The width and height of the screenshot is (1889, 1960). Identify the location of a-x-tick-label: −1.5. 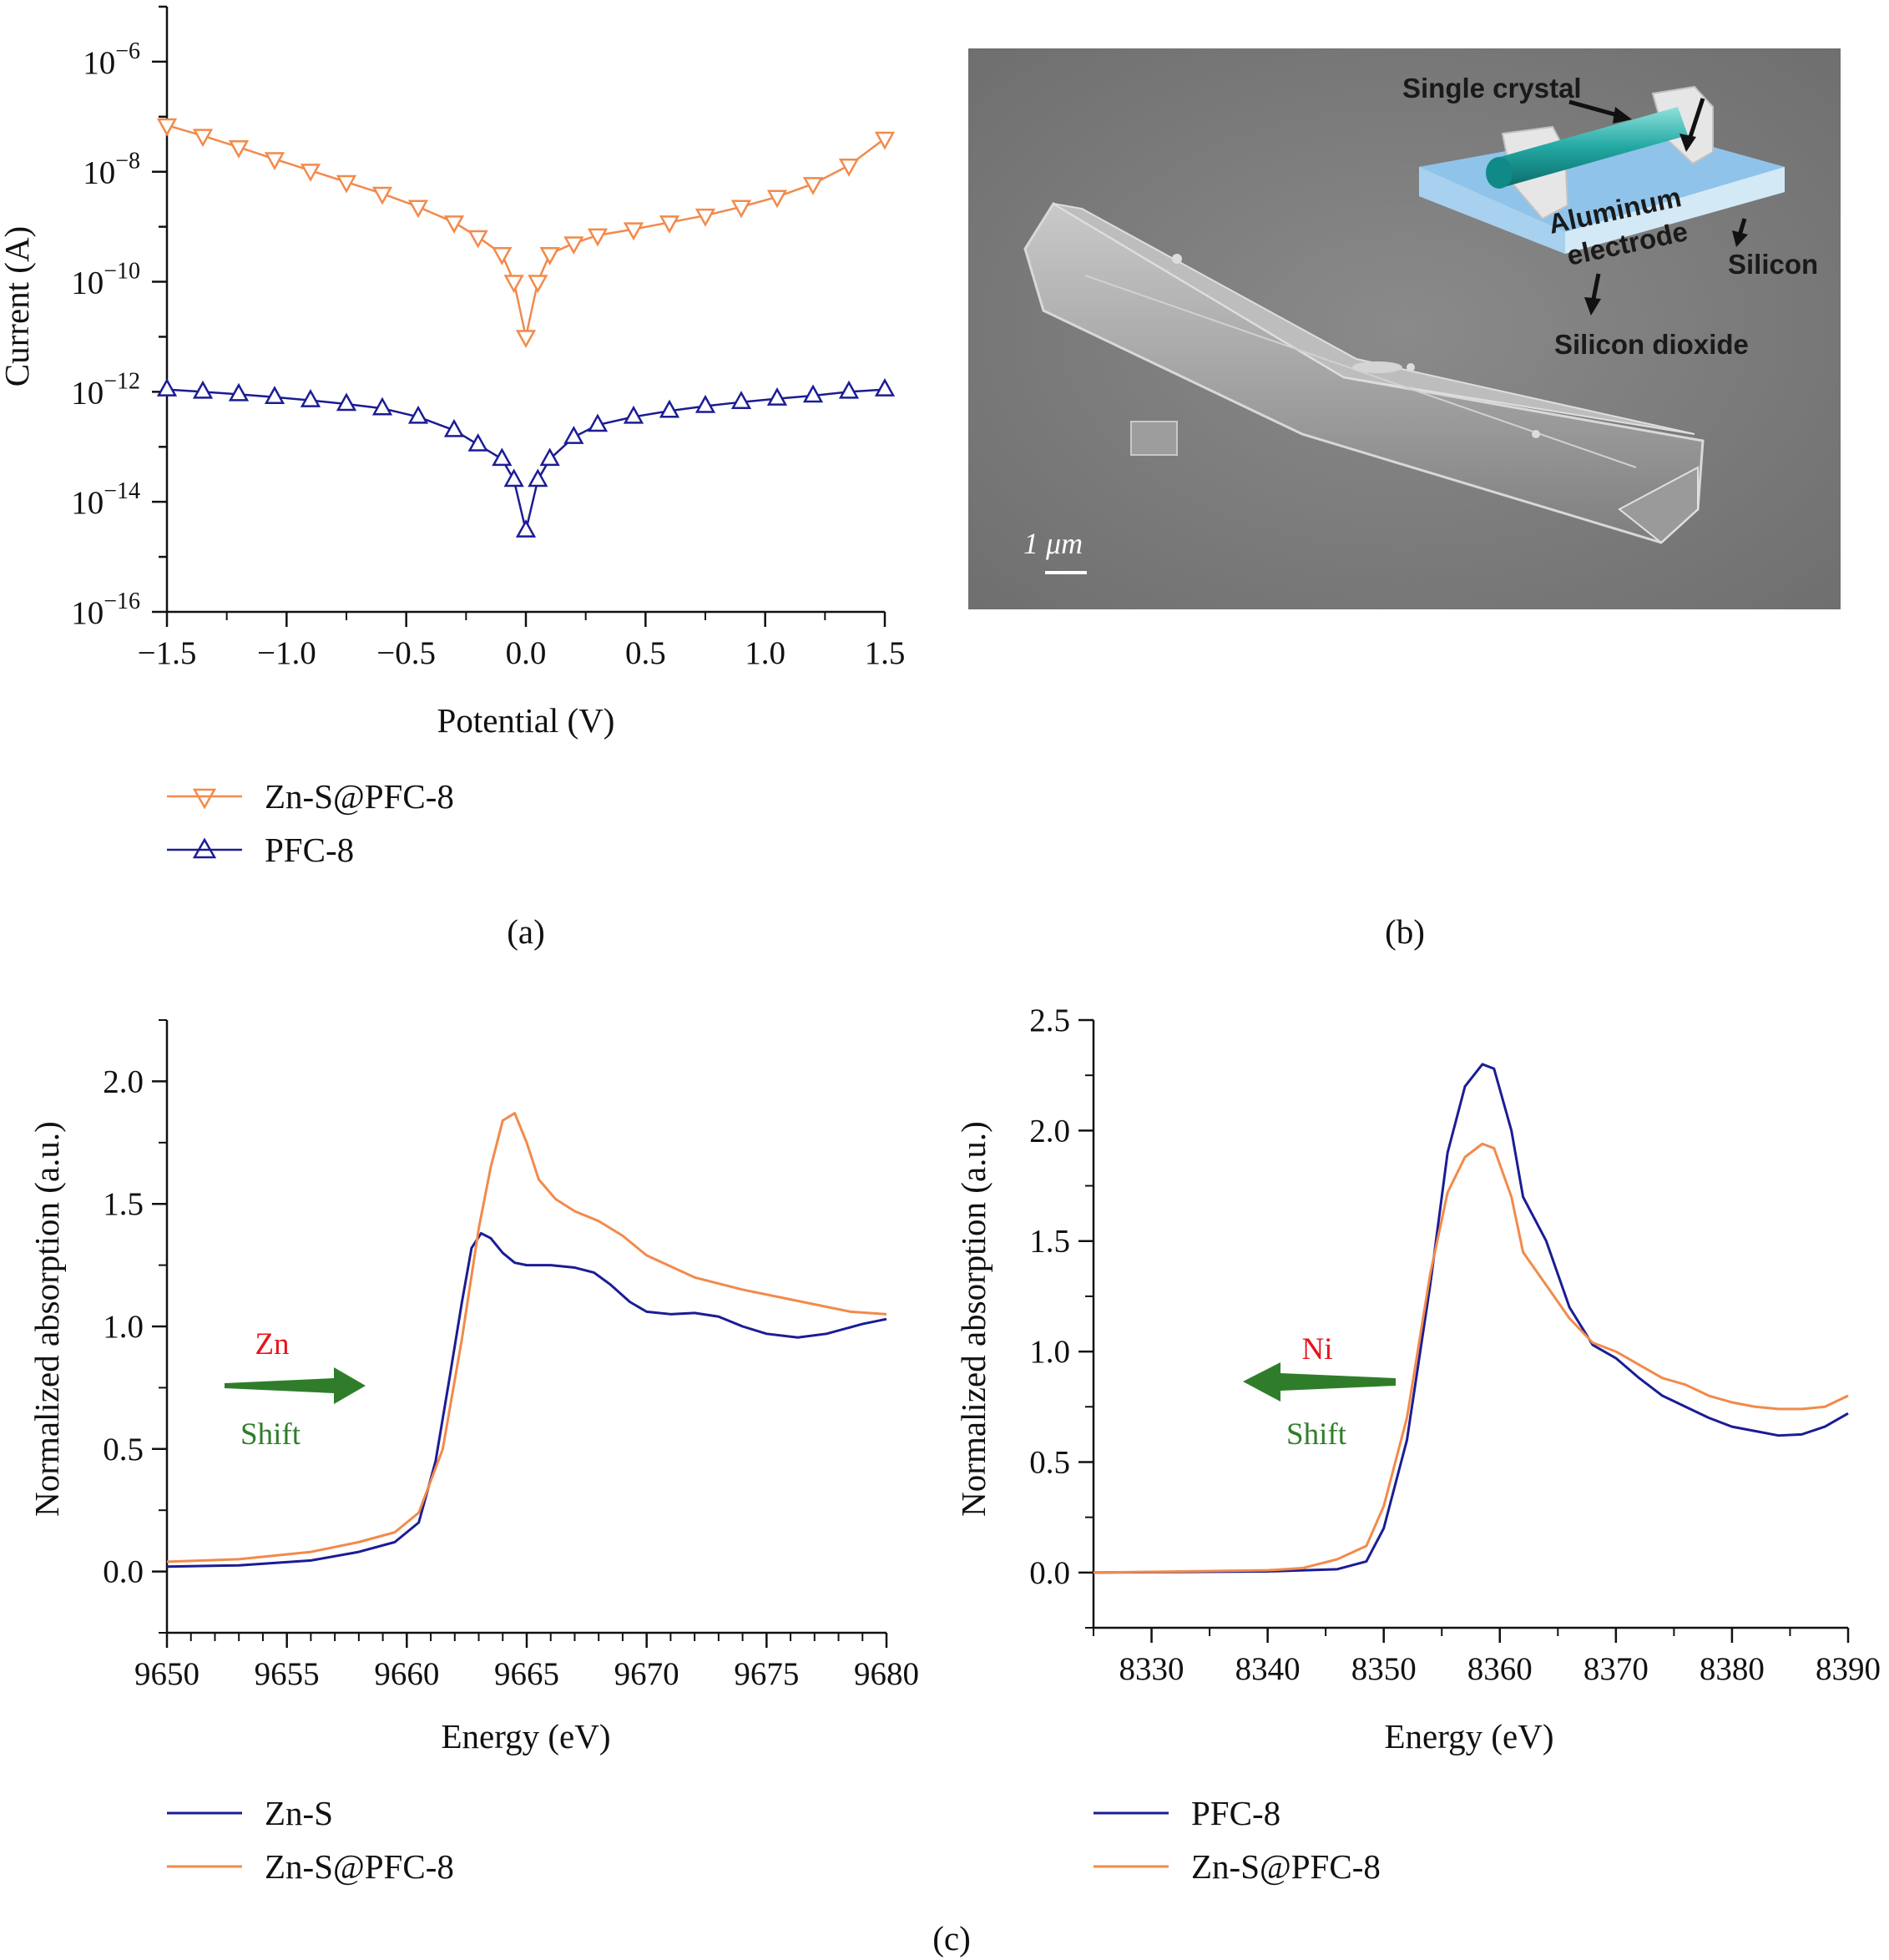
(167, 653).